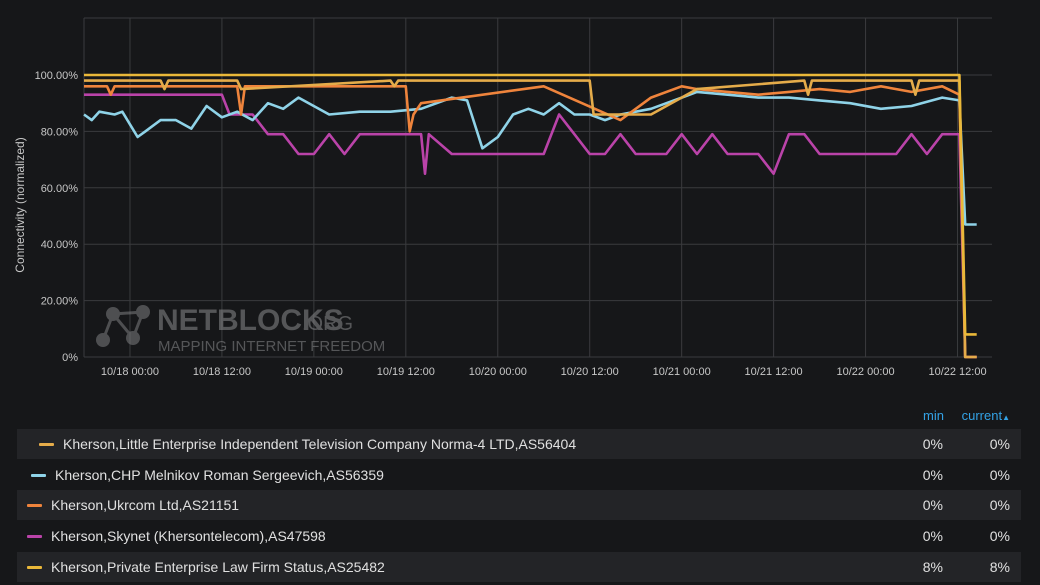 This screenshot has height=585, width=1040. I want to click on legend-item-name: Kherson,Ukrcom Ltd,AS21151, so click(145, 505).